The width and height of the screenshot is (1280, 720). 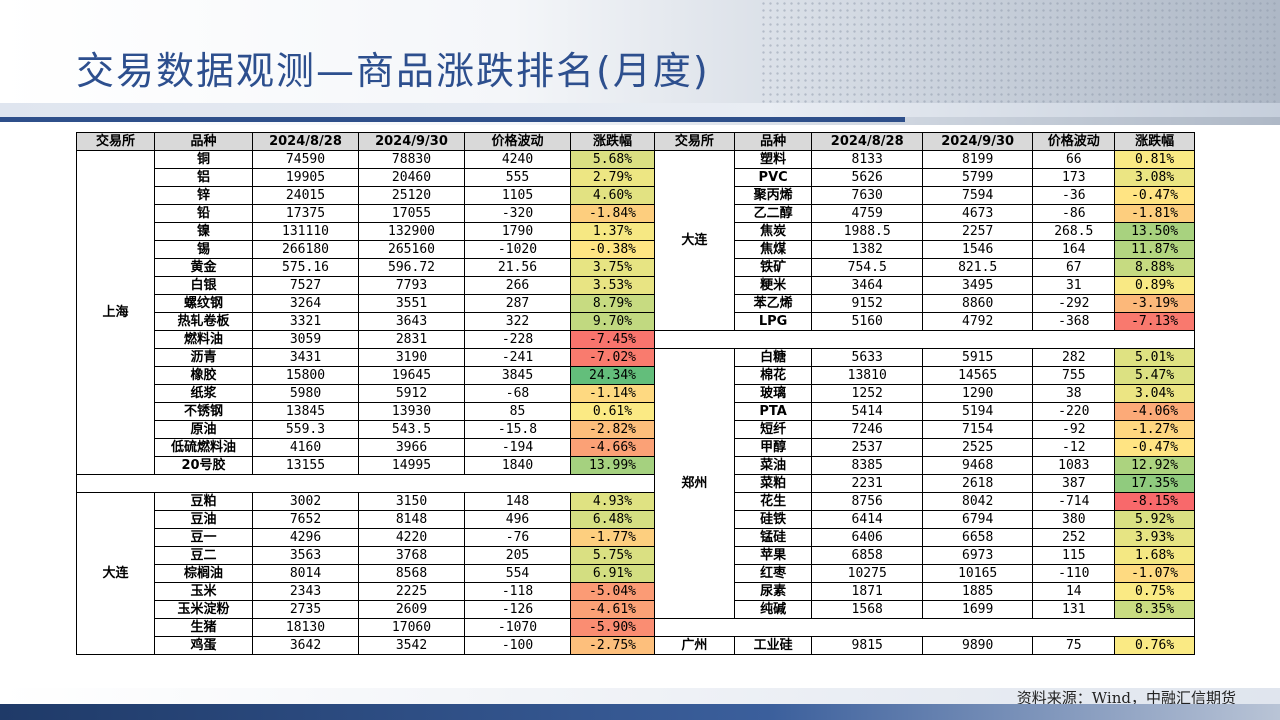 I want to click on commodity-name: 沥青, so click(x=203, y=357).